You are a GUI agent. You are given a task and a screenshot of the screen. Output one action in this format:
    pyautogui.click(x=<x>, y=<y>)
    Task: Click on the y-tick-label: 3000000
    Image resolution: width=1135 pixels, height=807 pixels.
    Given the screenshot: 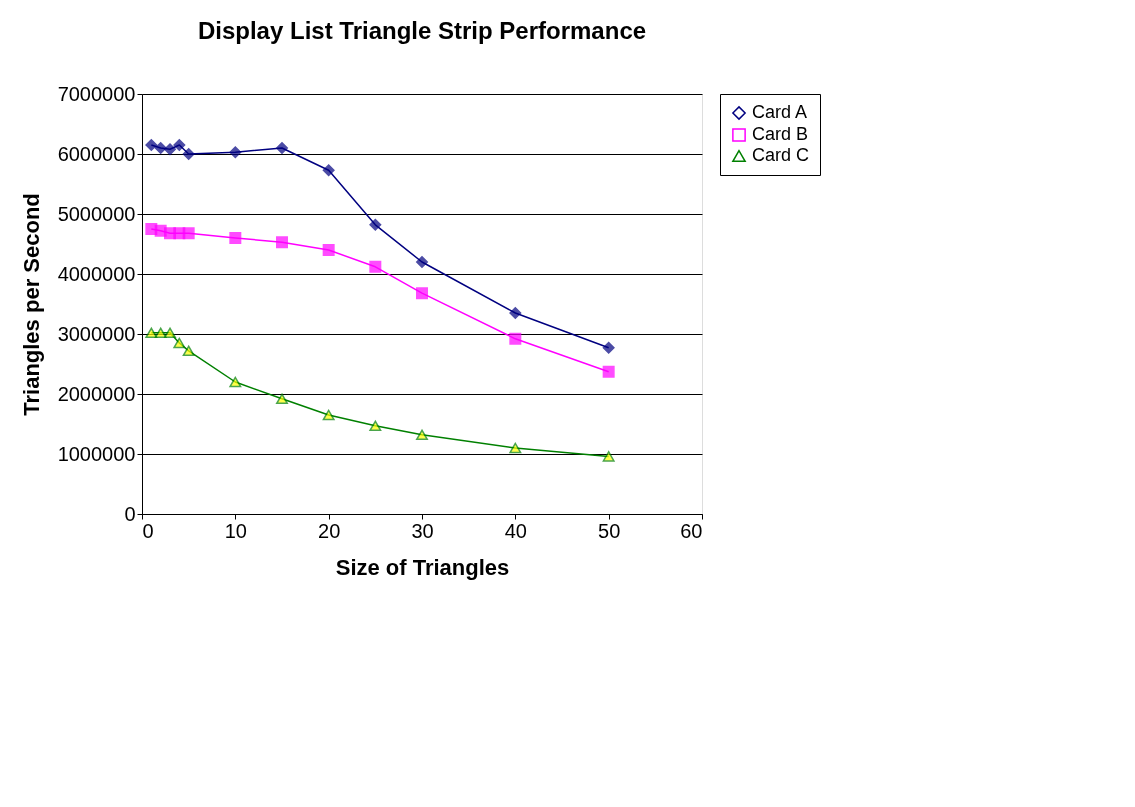 What is the action you would take?
    pyautogui.click(x=96, y=333)
    